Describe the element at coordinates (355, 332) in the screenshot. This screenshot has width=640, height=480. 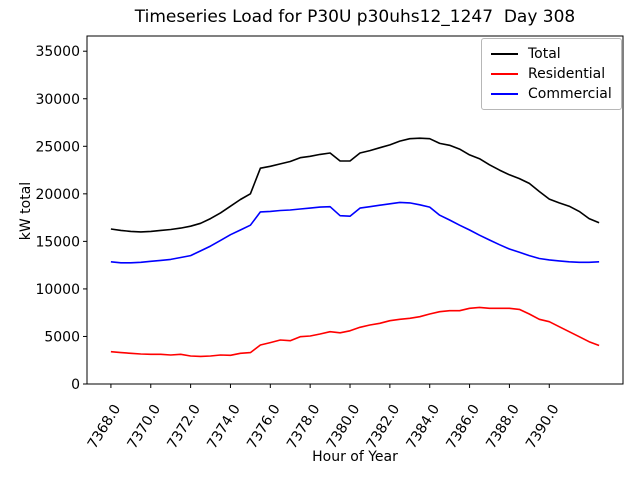
I see `series-line-residential` at that location.